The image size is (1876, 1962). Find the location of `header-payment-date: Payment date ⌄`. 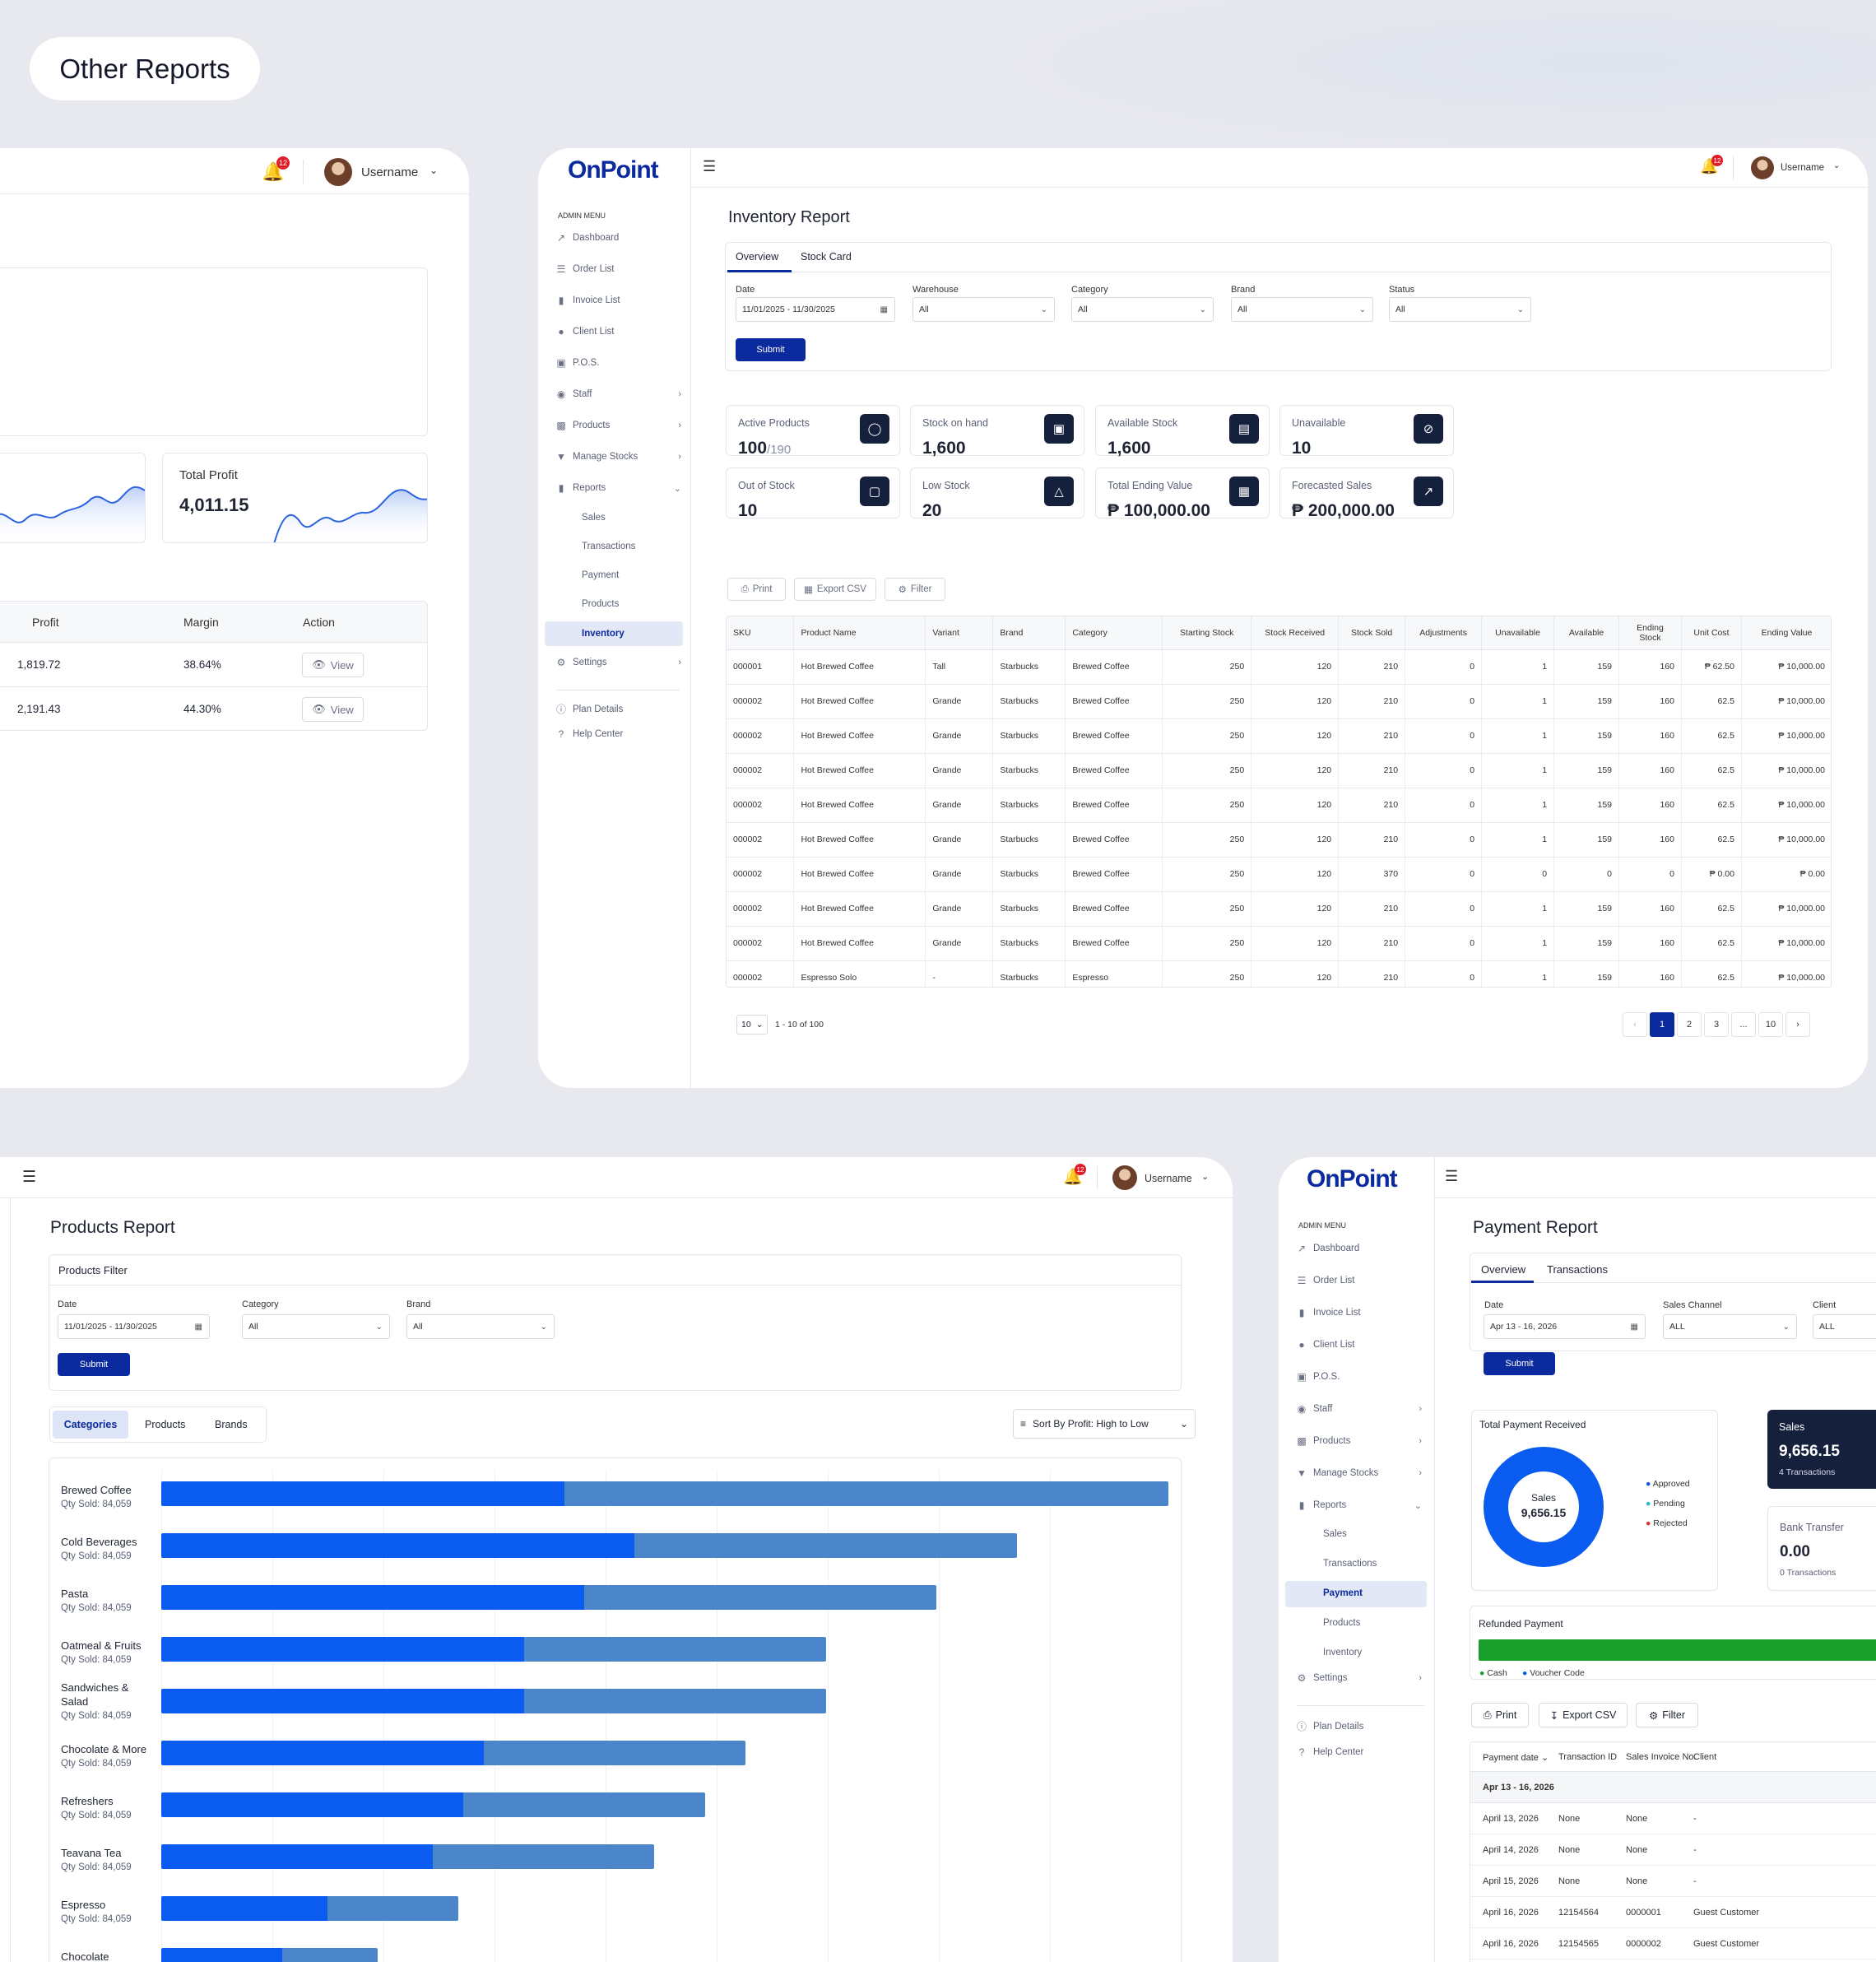

header-payment-date: Payment date ⌄ is located at coordinates (1516, 1758).